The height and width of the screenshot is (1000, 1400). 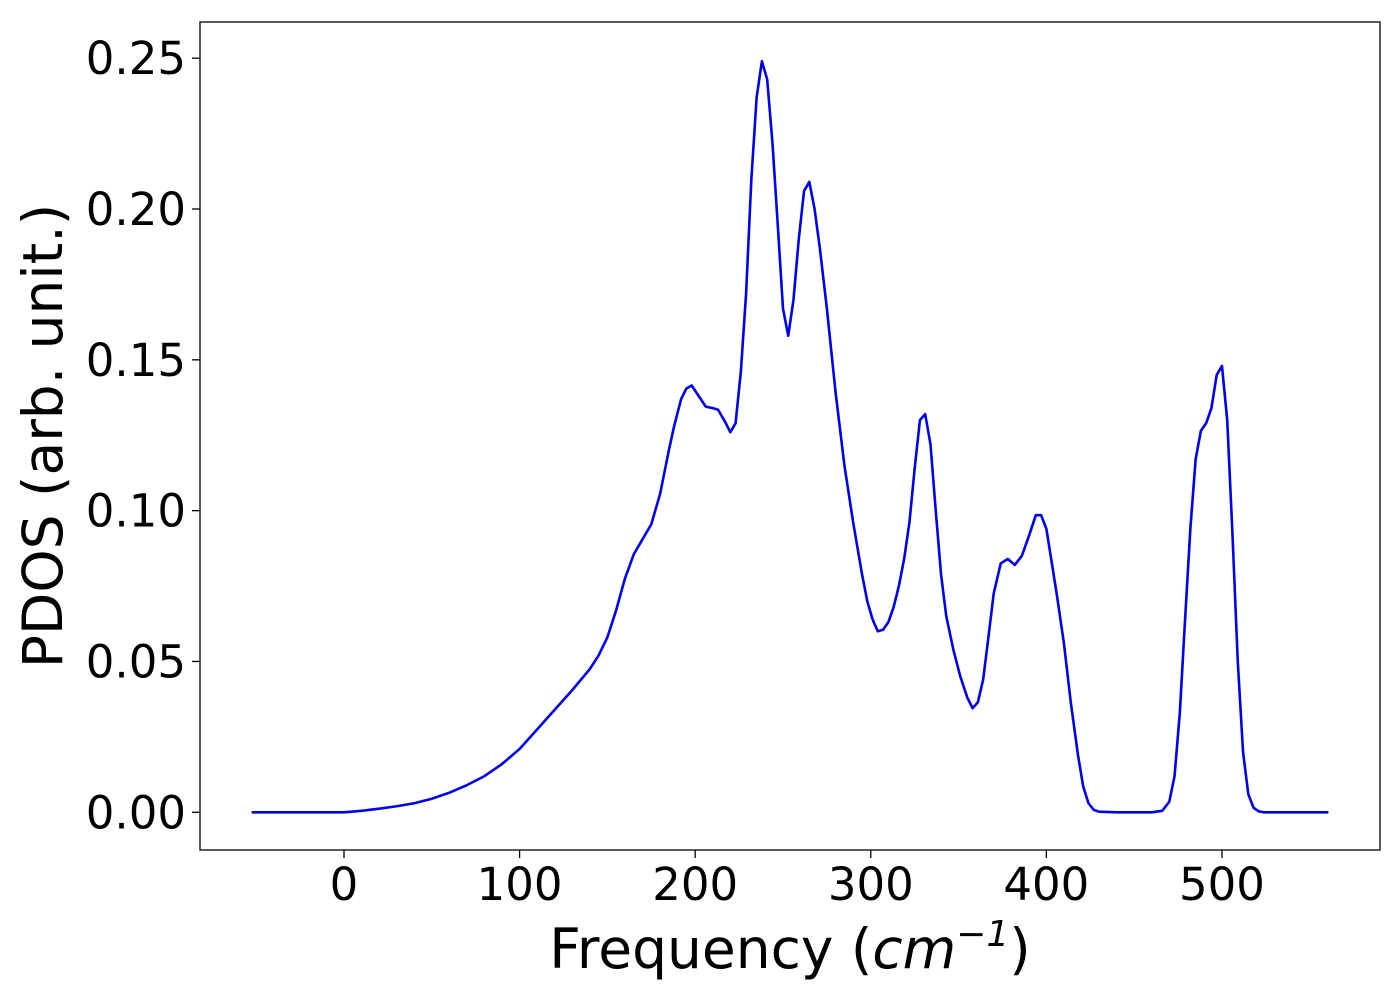 I want to click on x-tick-label: 0, so click(x=344, y=884).